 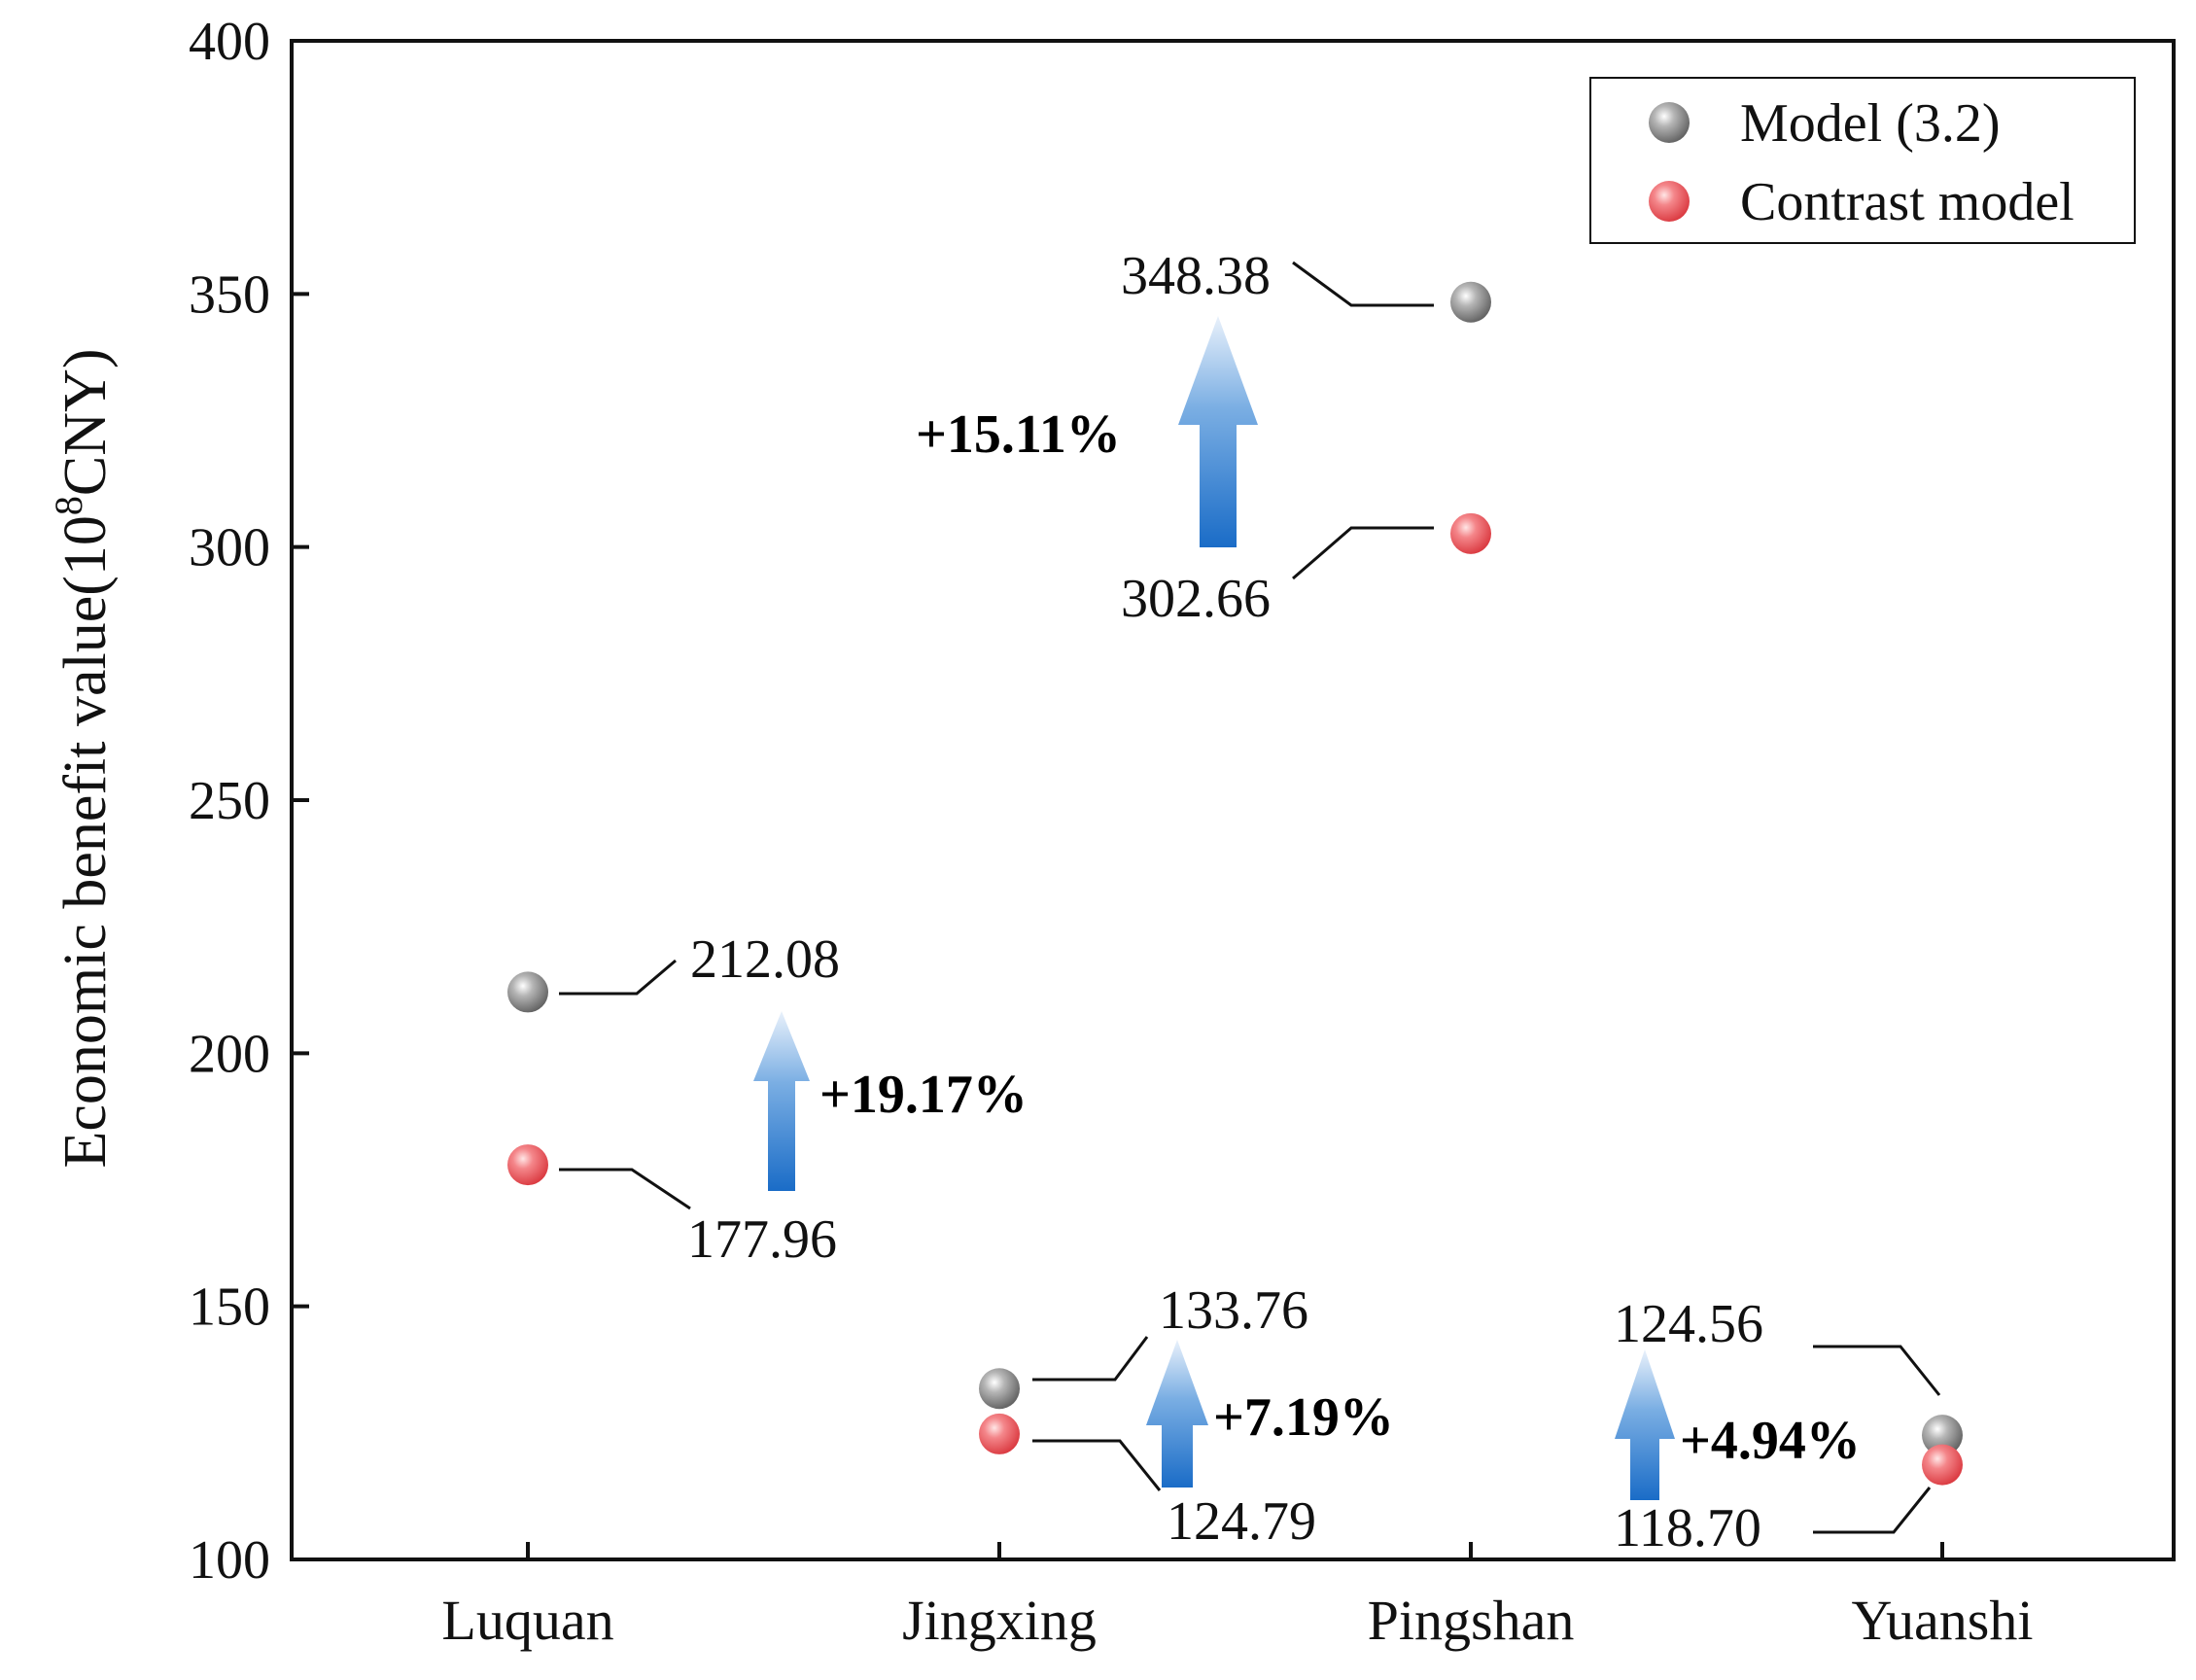 I want to click on x-tick-label-pingshan: Pingshan, so click(x=1471, y=1620).